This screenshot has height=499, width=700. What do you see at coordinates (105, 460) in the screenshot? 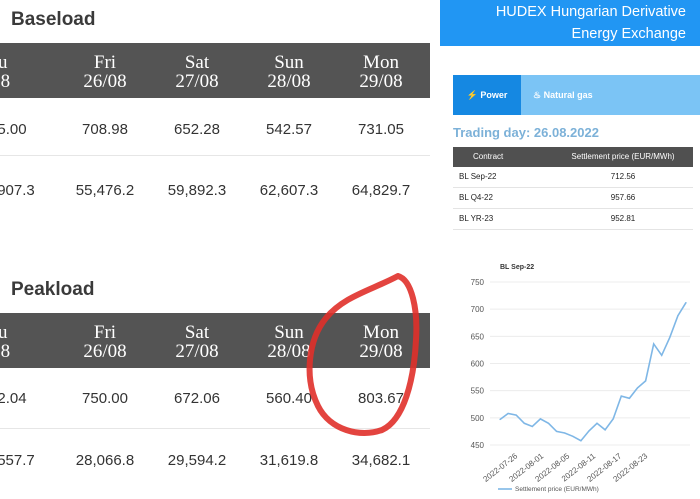
I see `volume-cell: 28,066.8` at bounding box center [105, 460].